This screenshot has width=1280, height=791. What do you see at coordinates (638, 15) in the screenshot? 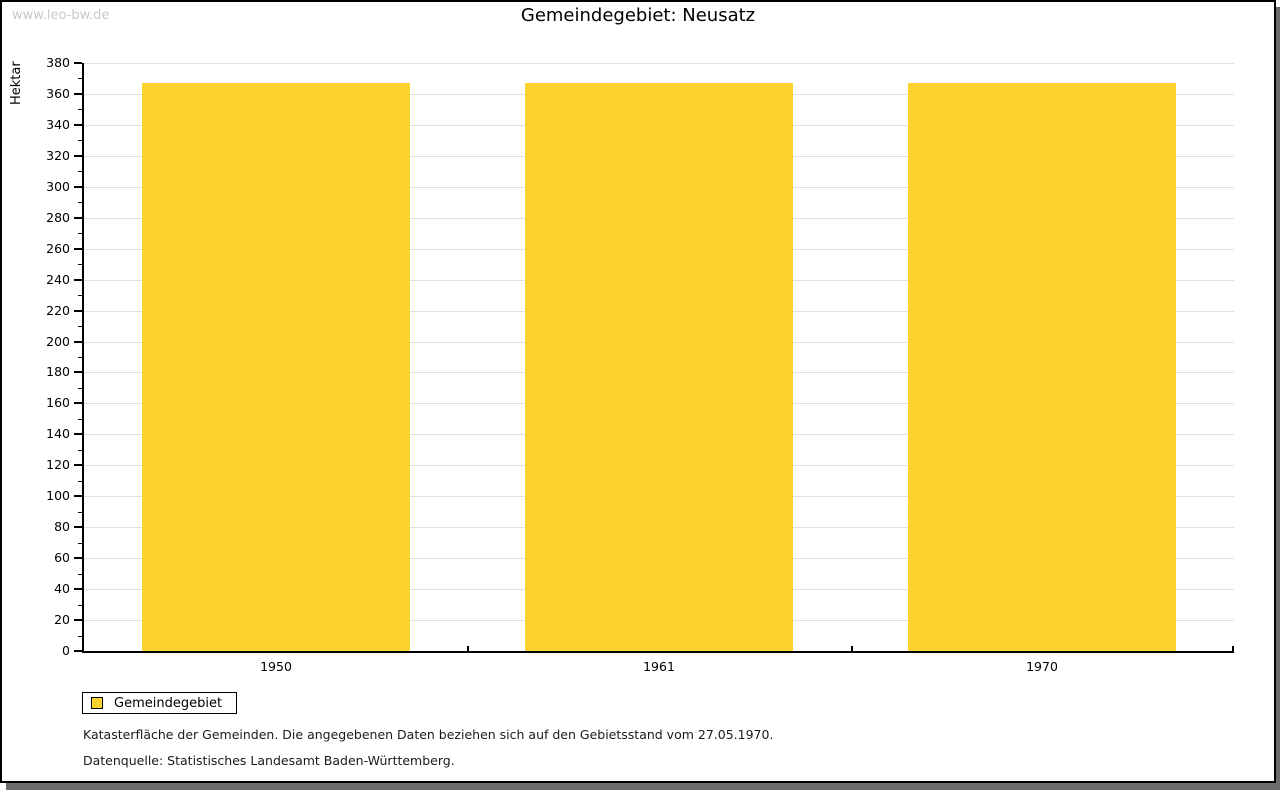
I see `chart-title: Gemeindegebiet: Neusatz` at bounding box center [638, 15].